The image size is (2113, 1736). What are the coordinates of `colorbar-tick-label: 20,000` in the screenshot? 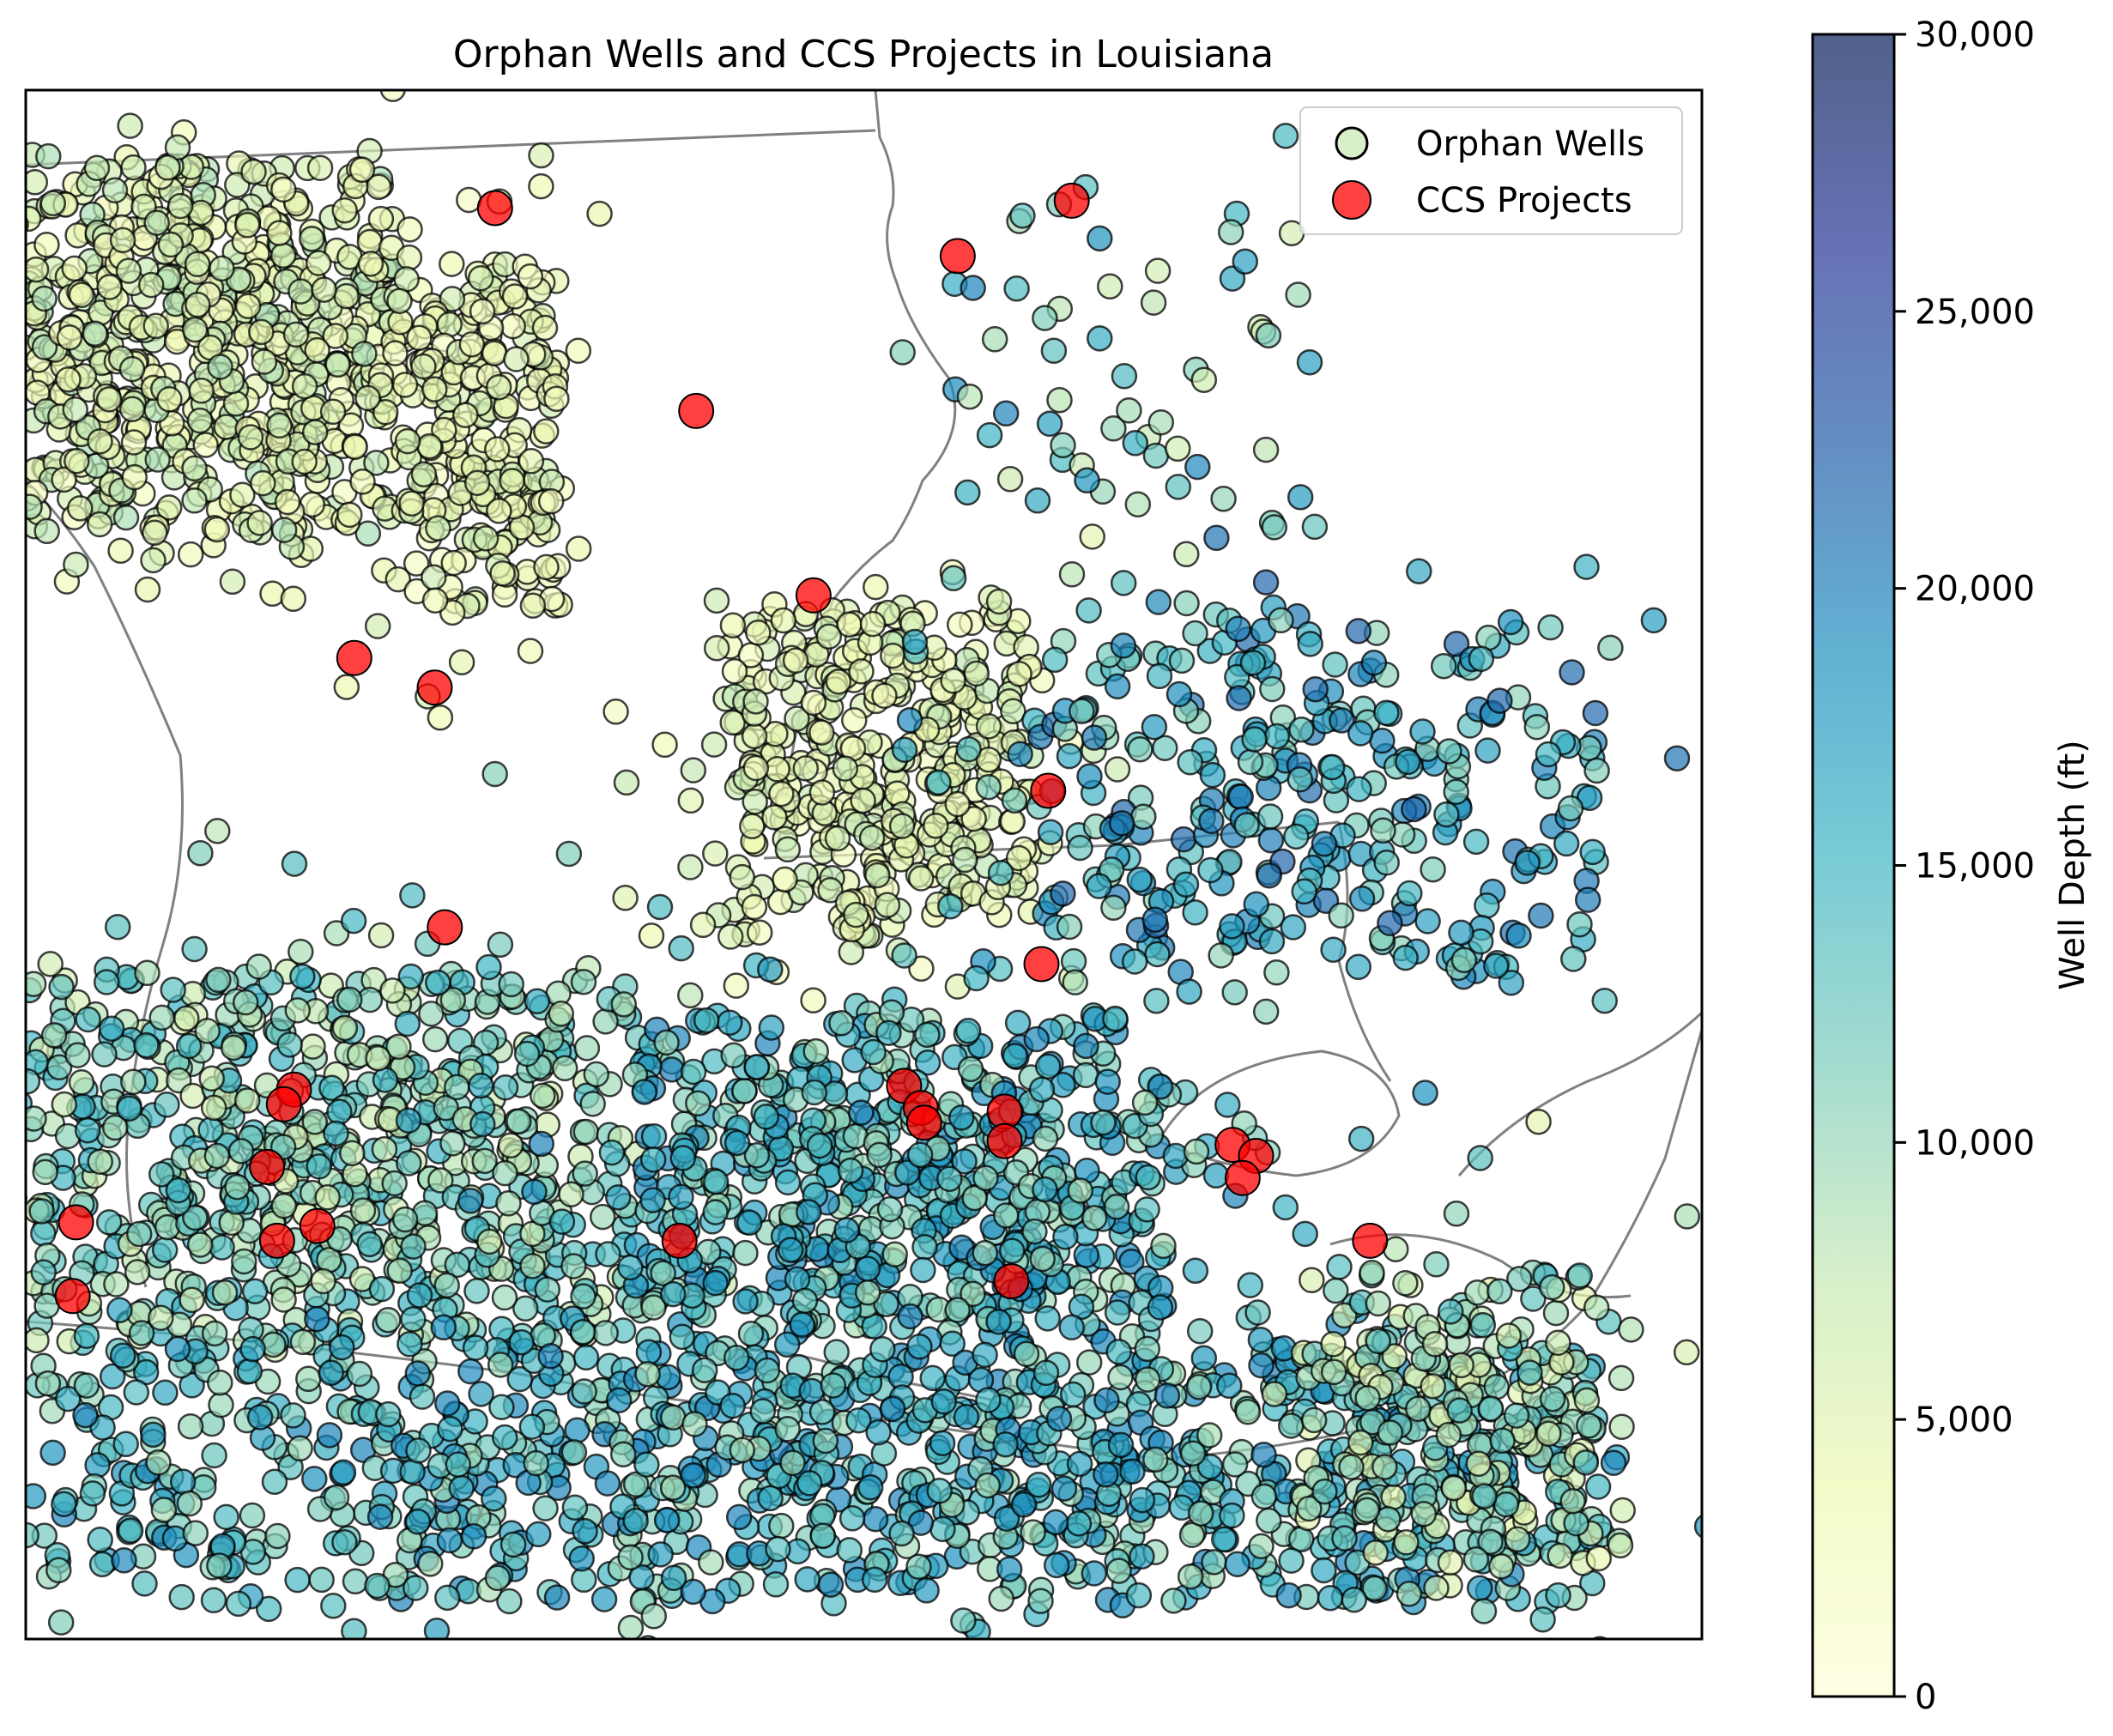 It's located at (1975, 589).